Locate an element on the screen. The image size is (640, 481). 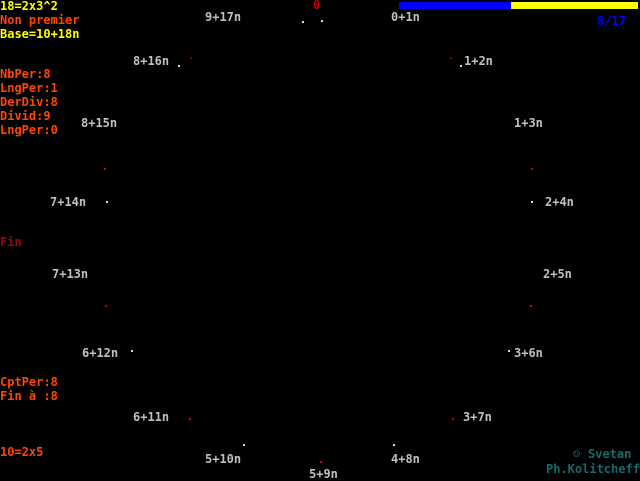
spiral-arm-label: 0+1n is located at coordinates (405, 17).